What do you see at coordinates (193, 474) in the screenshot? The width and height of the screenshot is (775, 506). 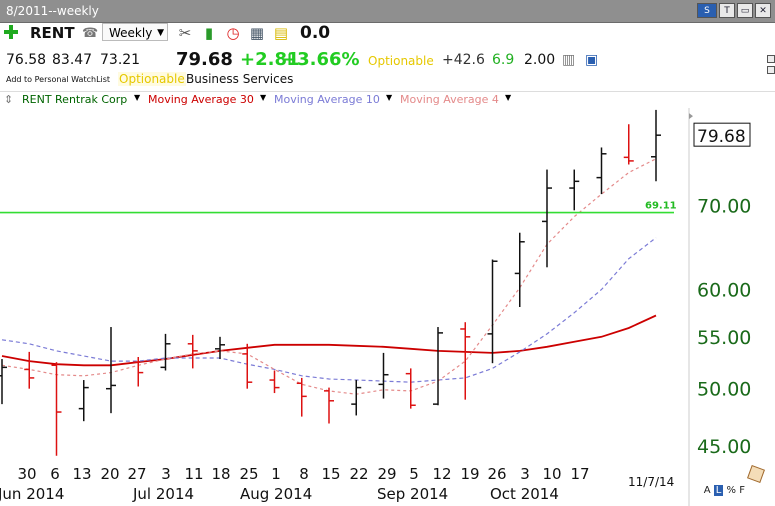 I see `x-tick-label: 11` at bounding box center [193, 474].